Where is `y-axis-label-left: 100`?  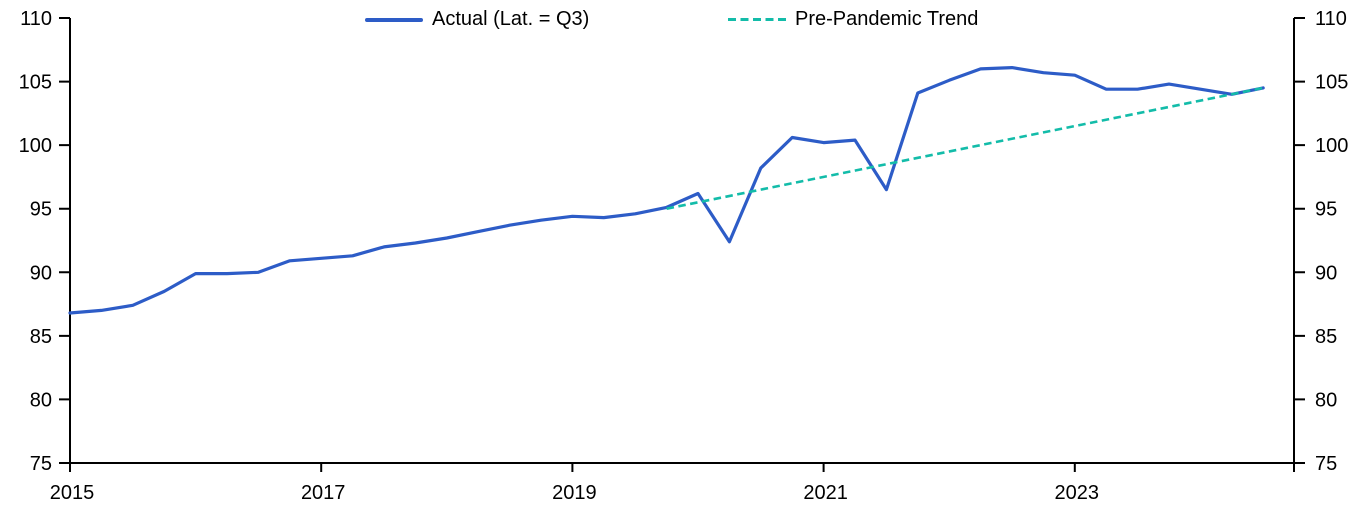
y-axis-label-left: 100 is located at coordinates (35, 146).